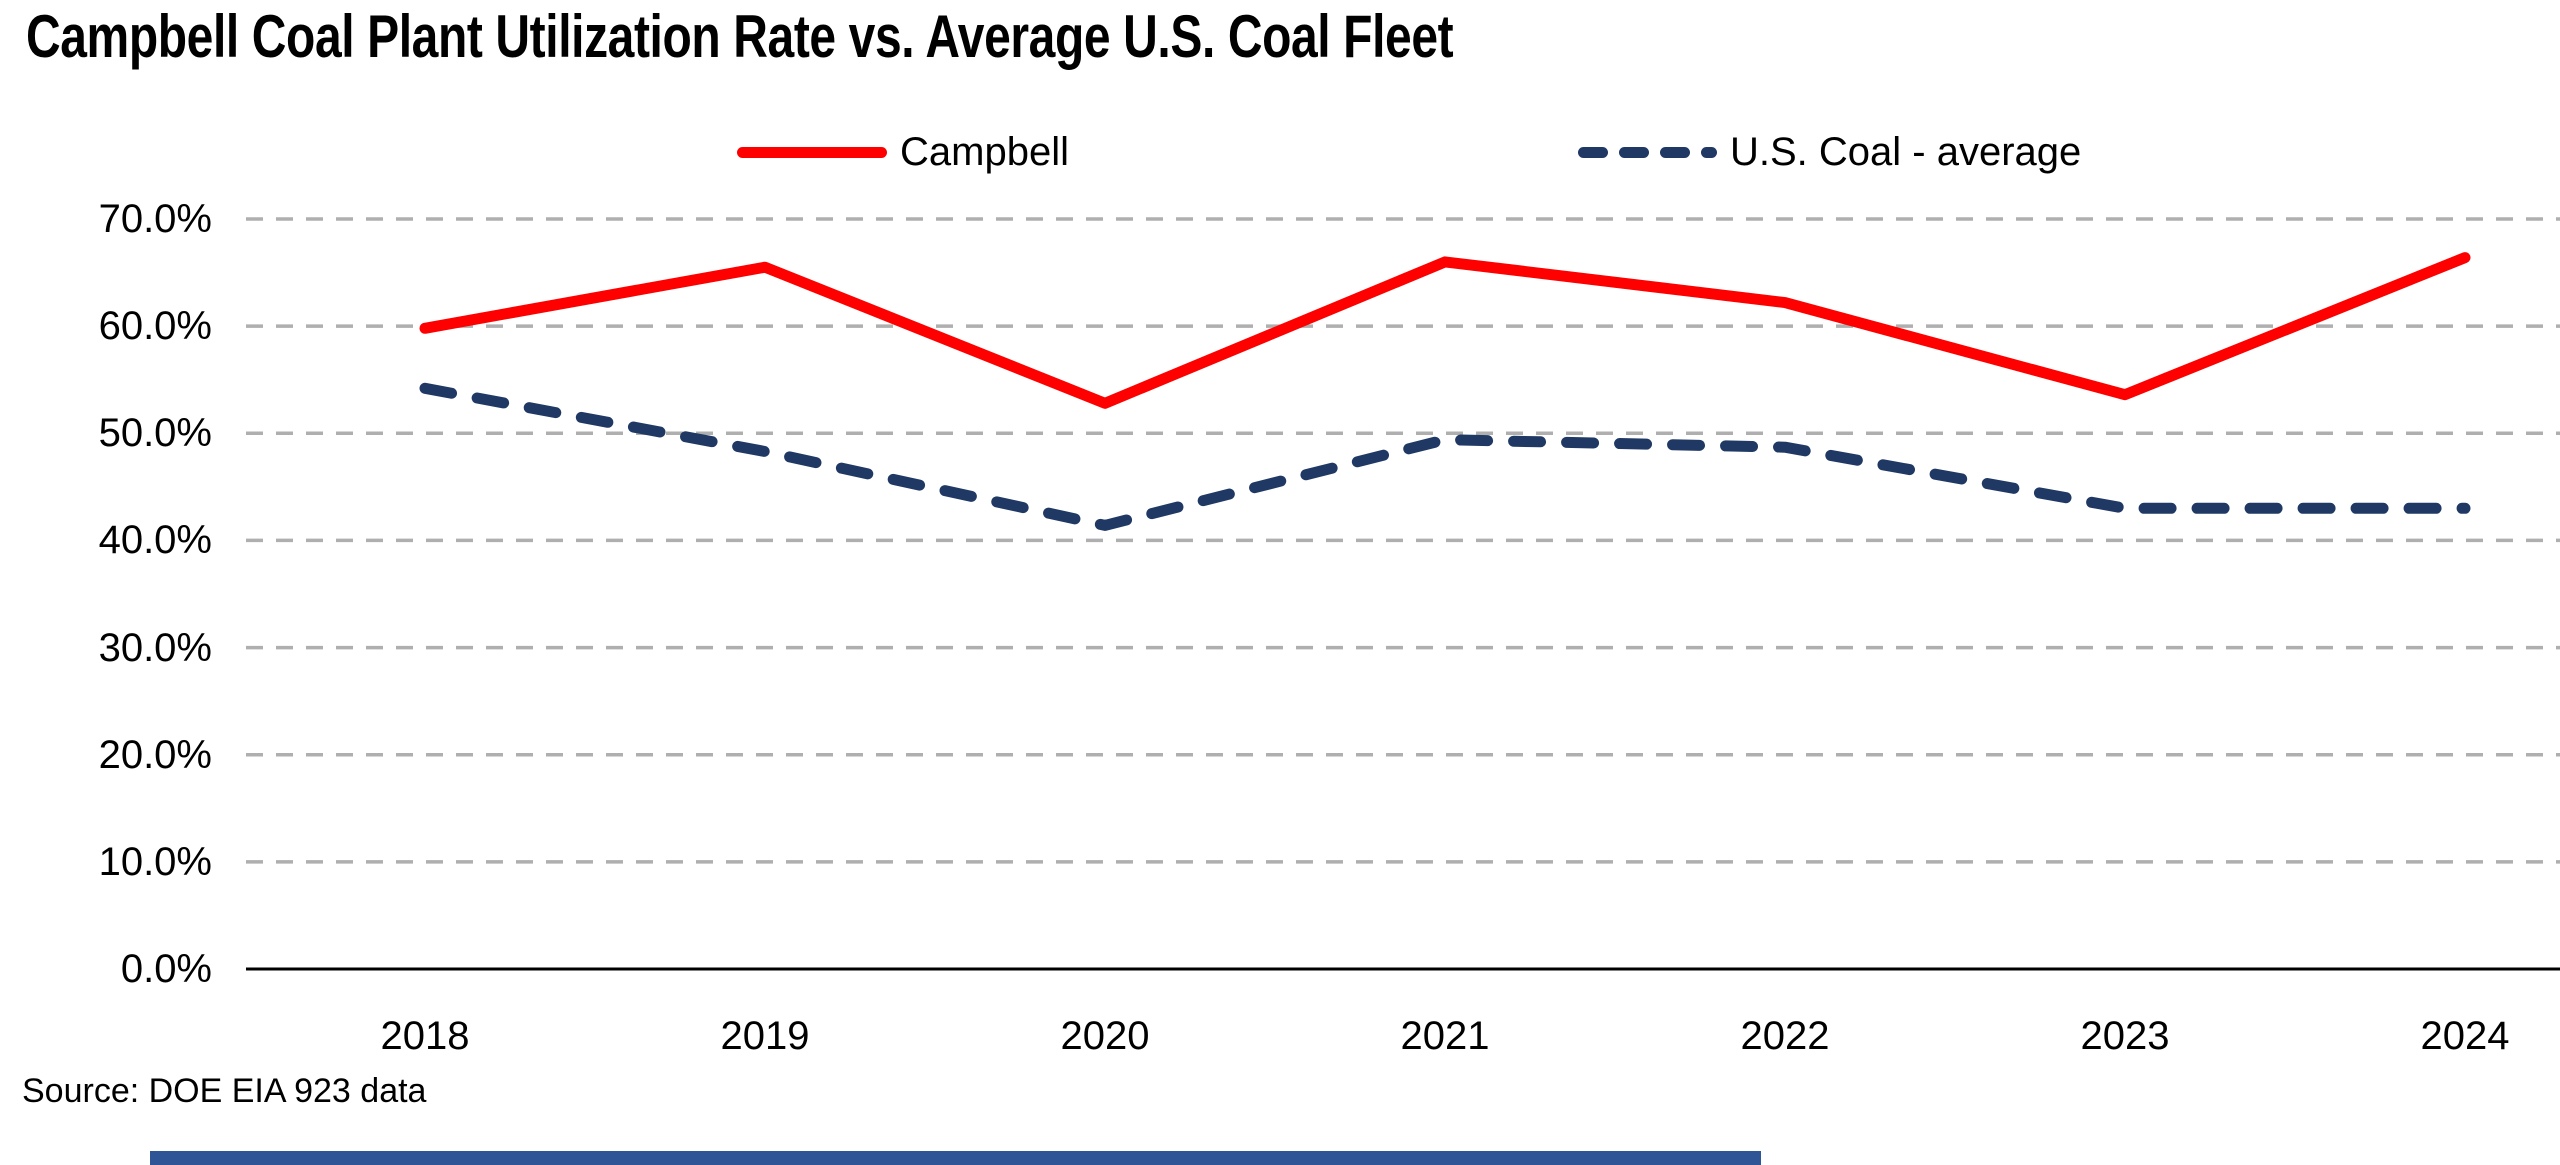 The image size is (2560, 1165). Describe the element at coordinates (1445, 1036) in the screenshot. I see `x-axis-tick-label: 2021` at that location.